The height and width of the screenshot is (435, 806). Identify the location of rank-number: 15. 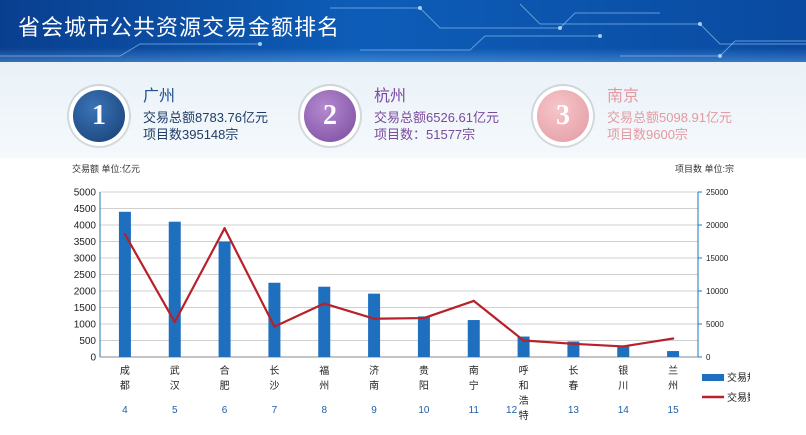
(674, 410).